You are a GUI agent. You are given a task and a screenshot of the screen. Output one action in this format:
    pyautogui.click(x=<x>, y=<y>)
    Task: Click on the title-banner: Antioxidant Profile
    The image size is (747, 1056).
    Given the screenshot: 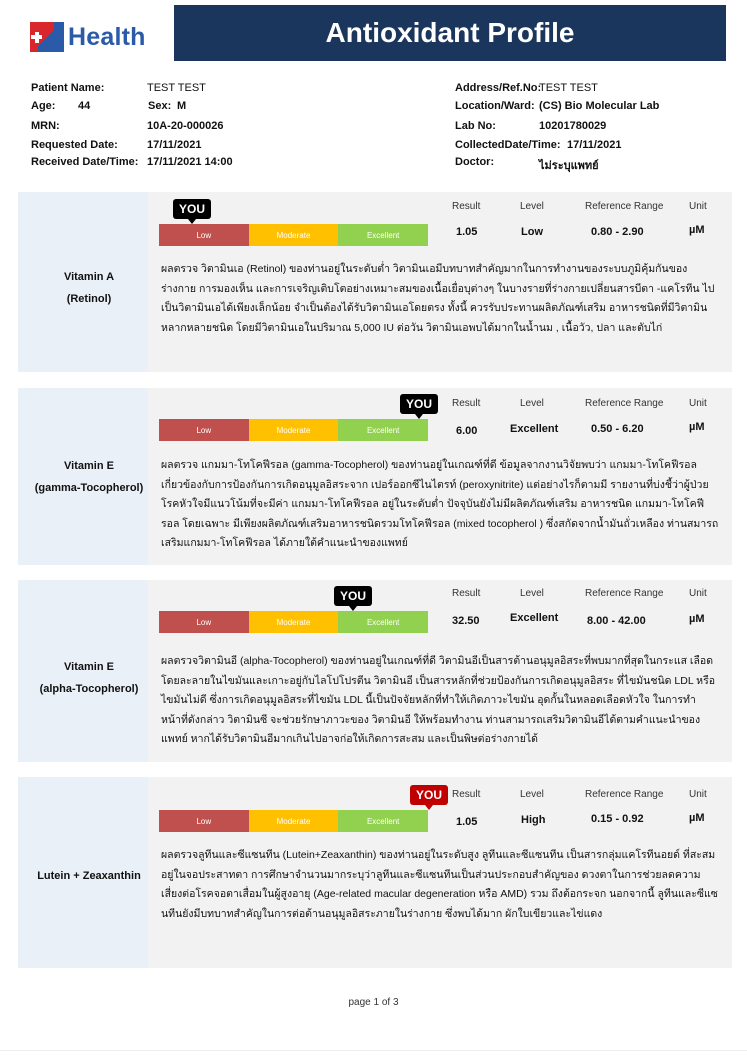 What is the action you would take?
    pyautogui.click(x=450, y=33)
    